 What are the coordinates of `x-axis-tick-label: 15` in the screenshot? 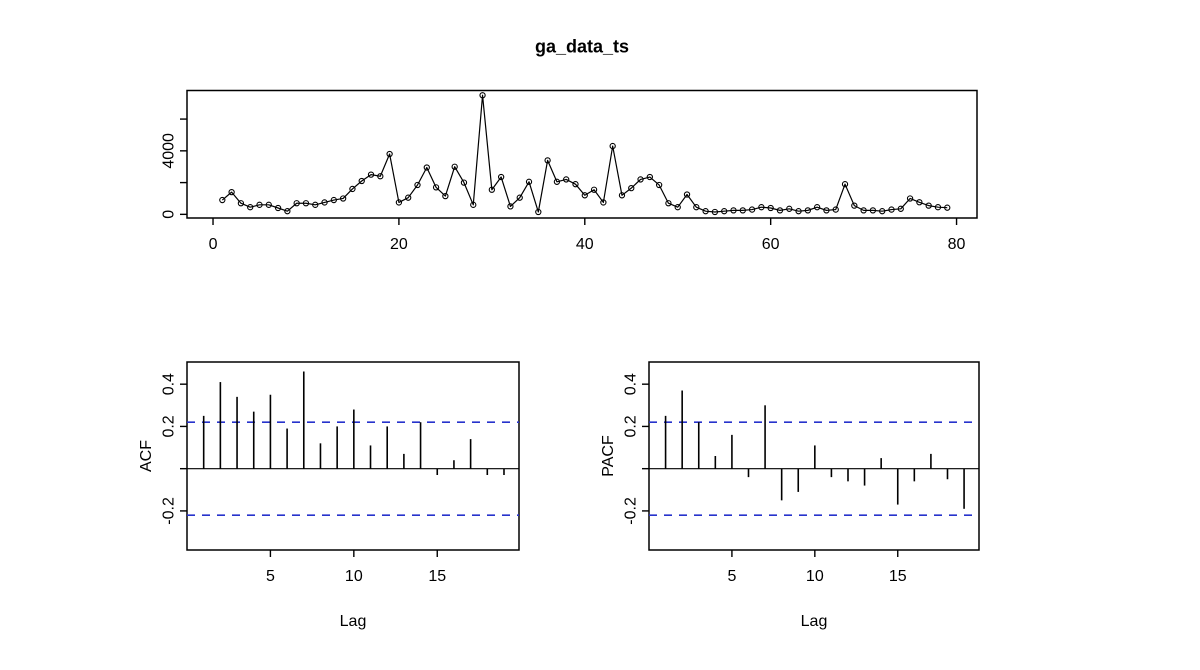 It's located at (898, 576).